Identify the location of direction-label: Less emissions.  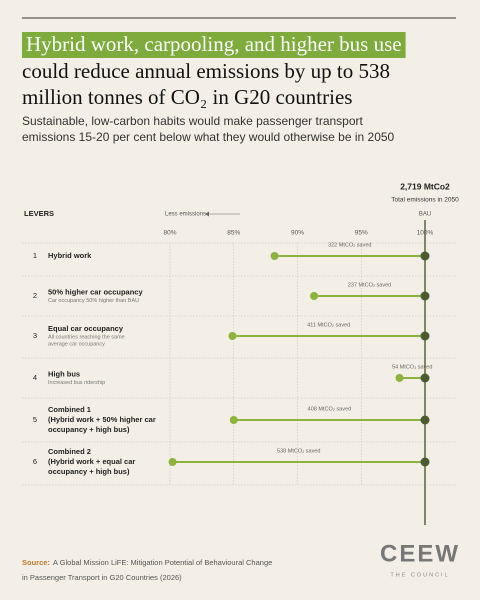
(185, 215).